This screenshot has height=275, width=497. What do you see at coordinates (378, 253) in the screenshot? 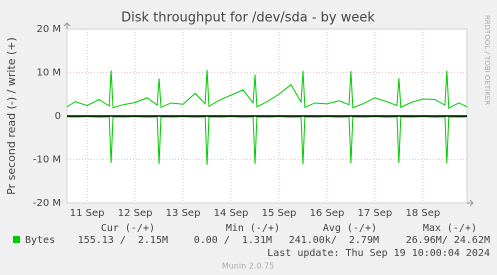
I see `last-update: Last update: Thu Sep 19 10:00:04 2024` at bounding box center [378, 253].